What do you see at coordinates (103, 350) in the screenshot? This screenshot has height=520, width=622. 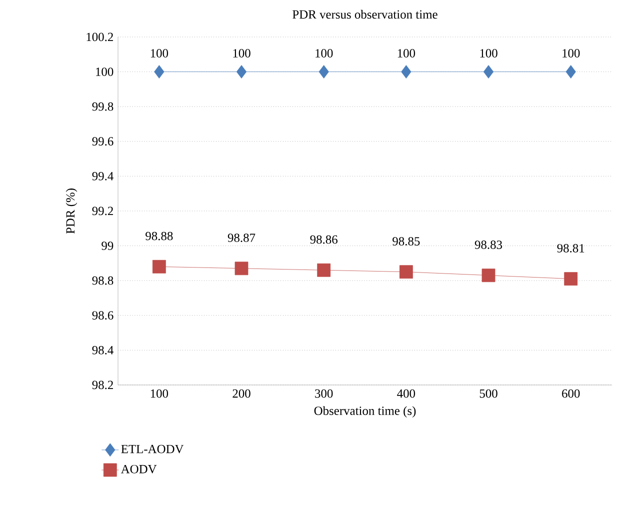 I see `y-tick-label: 98.4` at bounding box center [103, 350].